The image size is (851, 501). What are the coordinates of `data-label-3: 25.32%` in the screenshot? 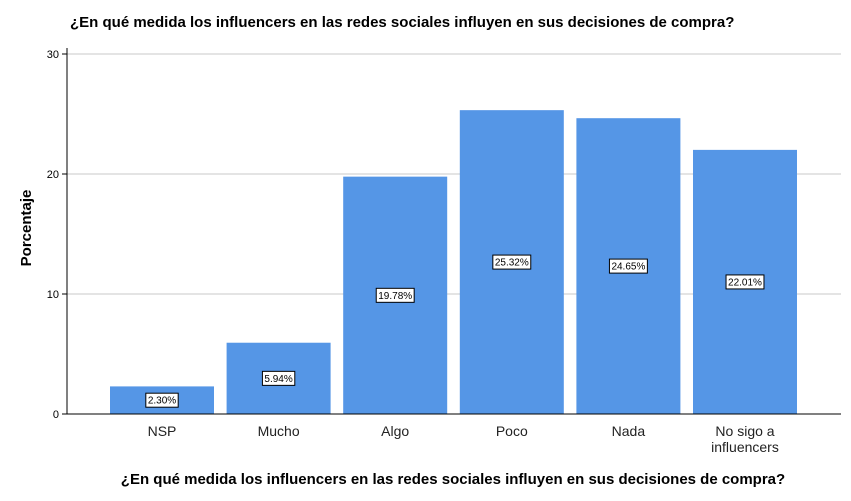 It's located at (512, 262).